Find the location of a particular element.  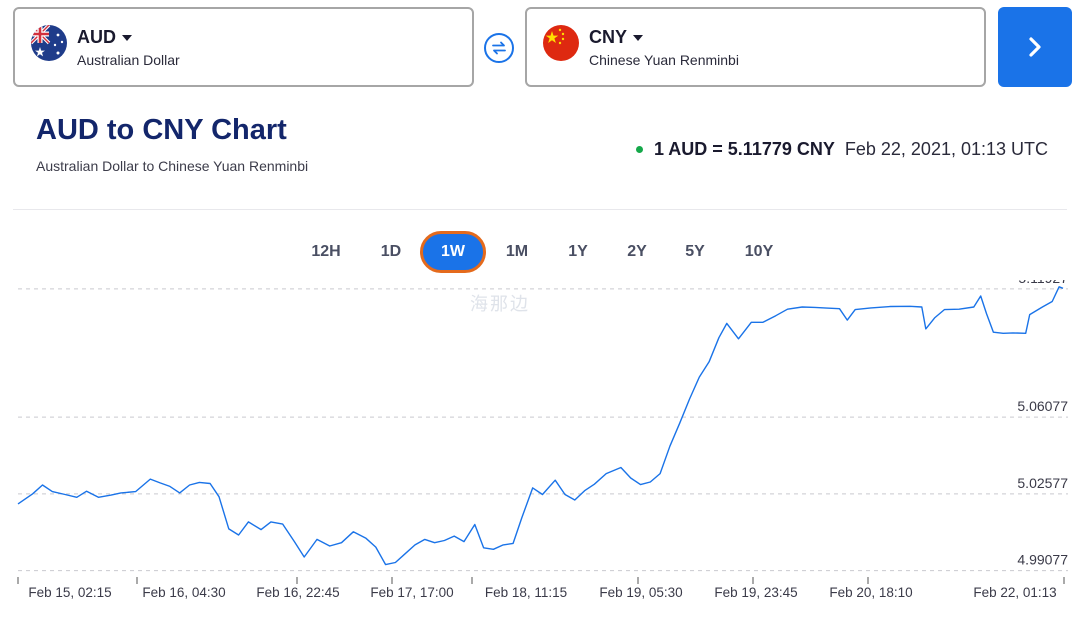

rate-timestamp: Feb 22, 2021, 01:13 UTC is located at coordinates (946, 149).